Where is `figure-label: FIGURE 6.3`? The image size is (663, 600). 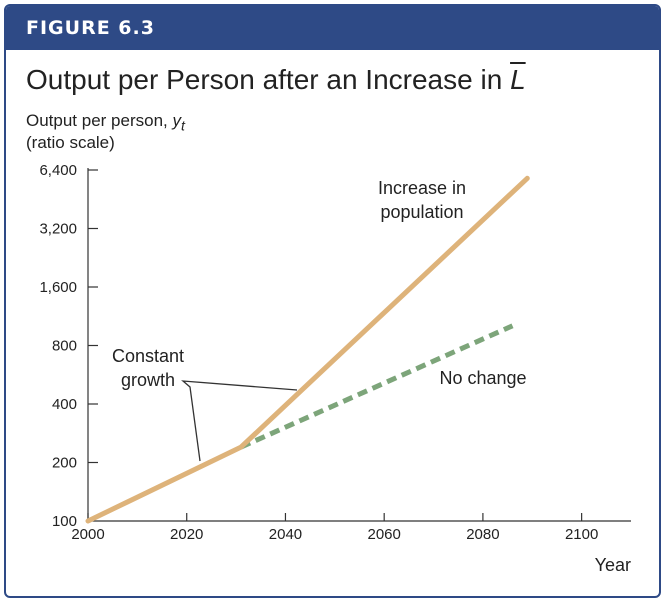
figure-label: FIGURE 6.3 is located at coordinates (90, 28).